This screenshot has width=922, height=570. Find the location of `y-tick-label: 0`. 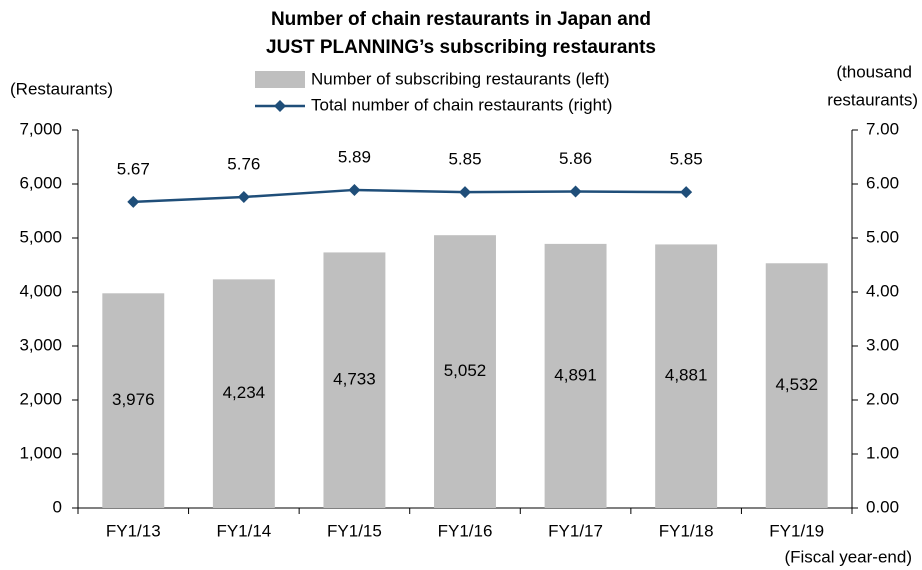

y-tick-label: 0 is located at coordinates (57, 506).